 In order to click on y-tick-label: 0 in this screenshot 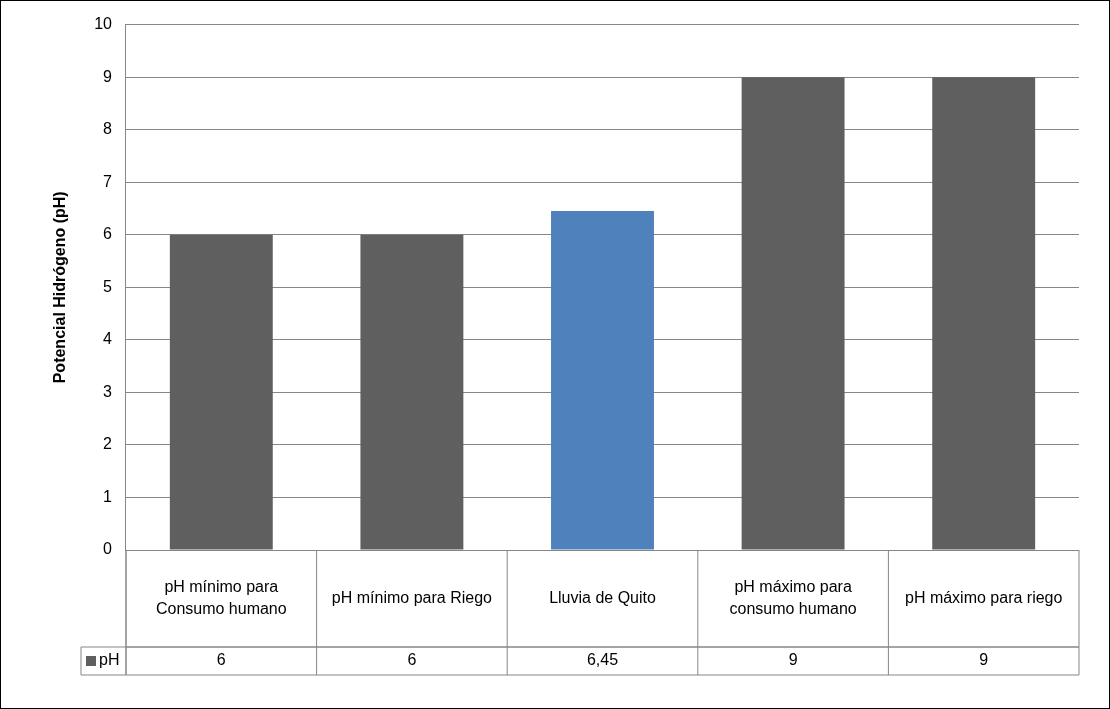, I will do `click(108, 549)`.